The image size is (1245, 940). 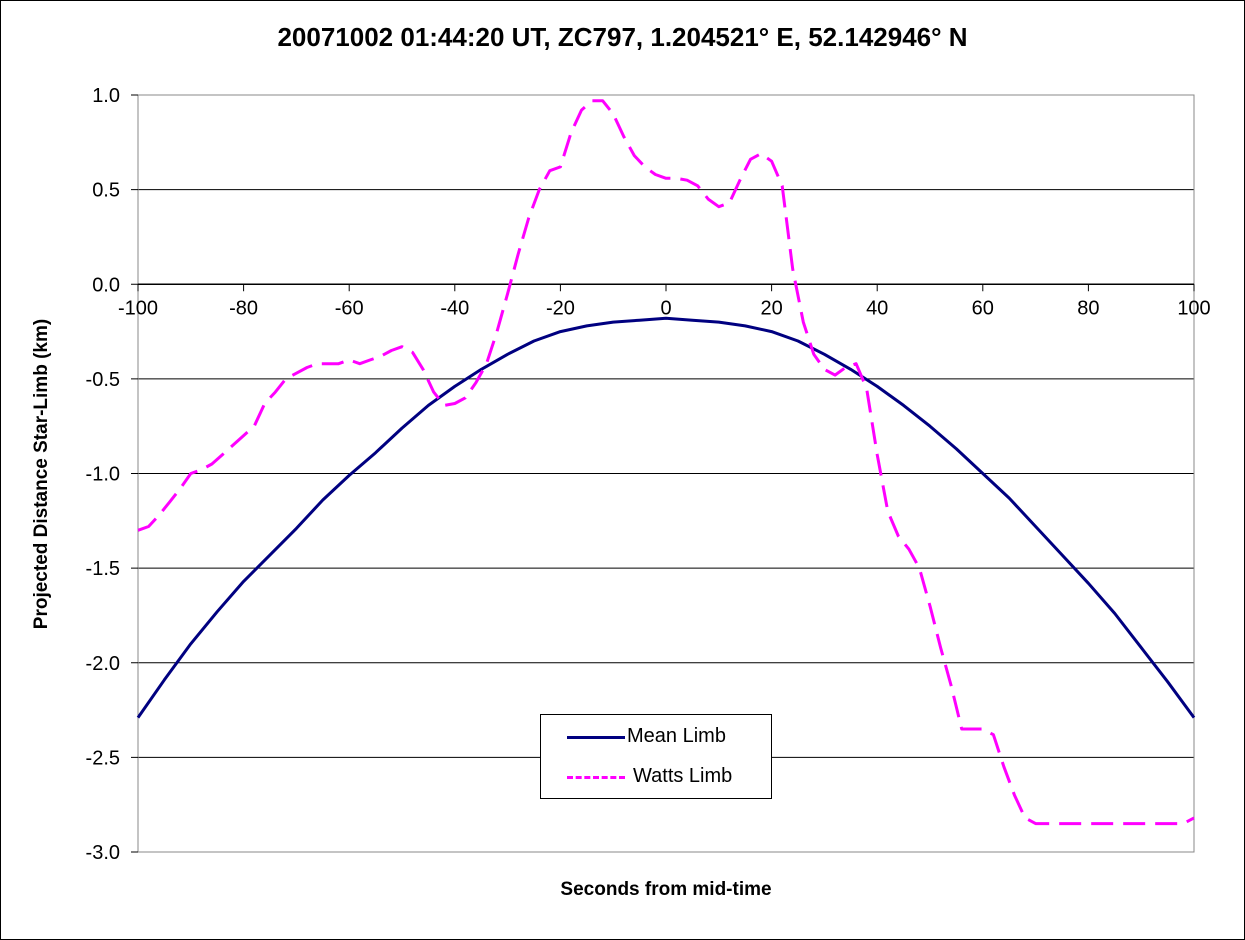 I want to click on y-tick-label: -1.5, so click(x=103, y=569).